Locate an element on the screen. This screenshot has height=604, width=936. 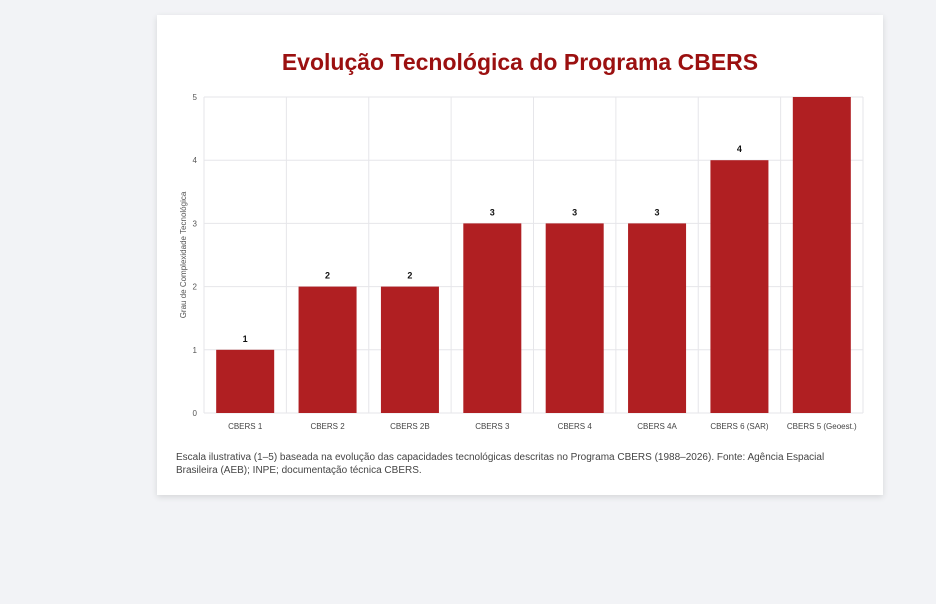
y-tick-label: 5 is located at coordinates (195, 97).